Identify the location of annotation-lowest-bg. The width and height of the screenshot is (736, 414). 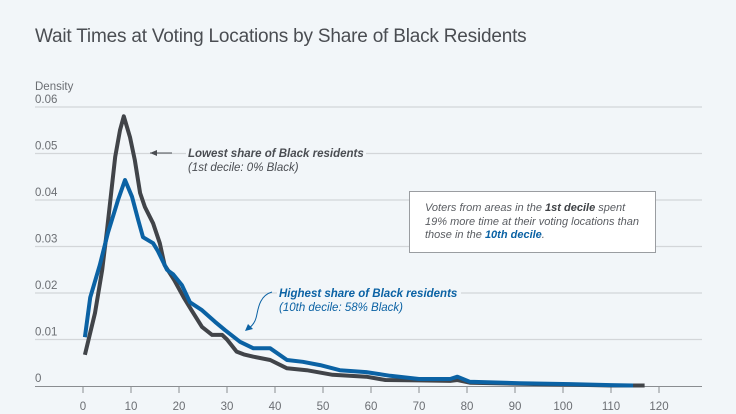
(276, 151).